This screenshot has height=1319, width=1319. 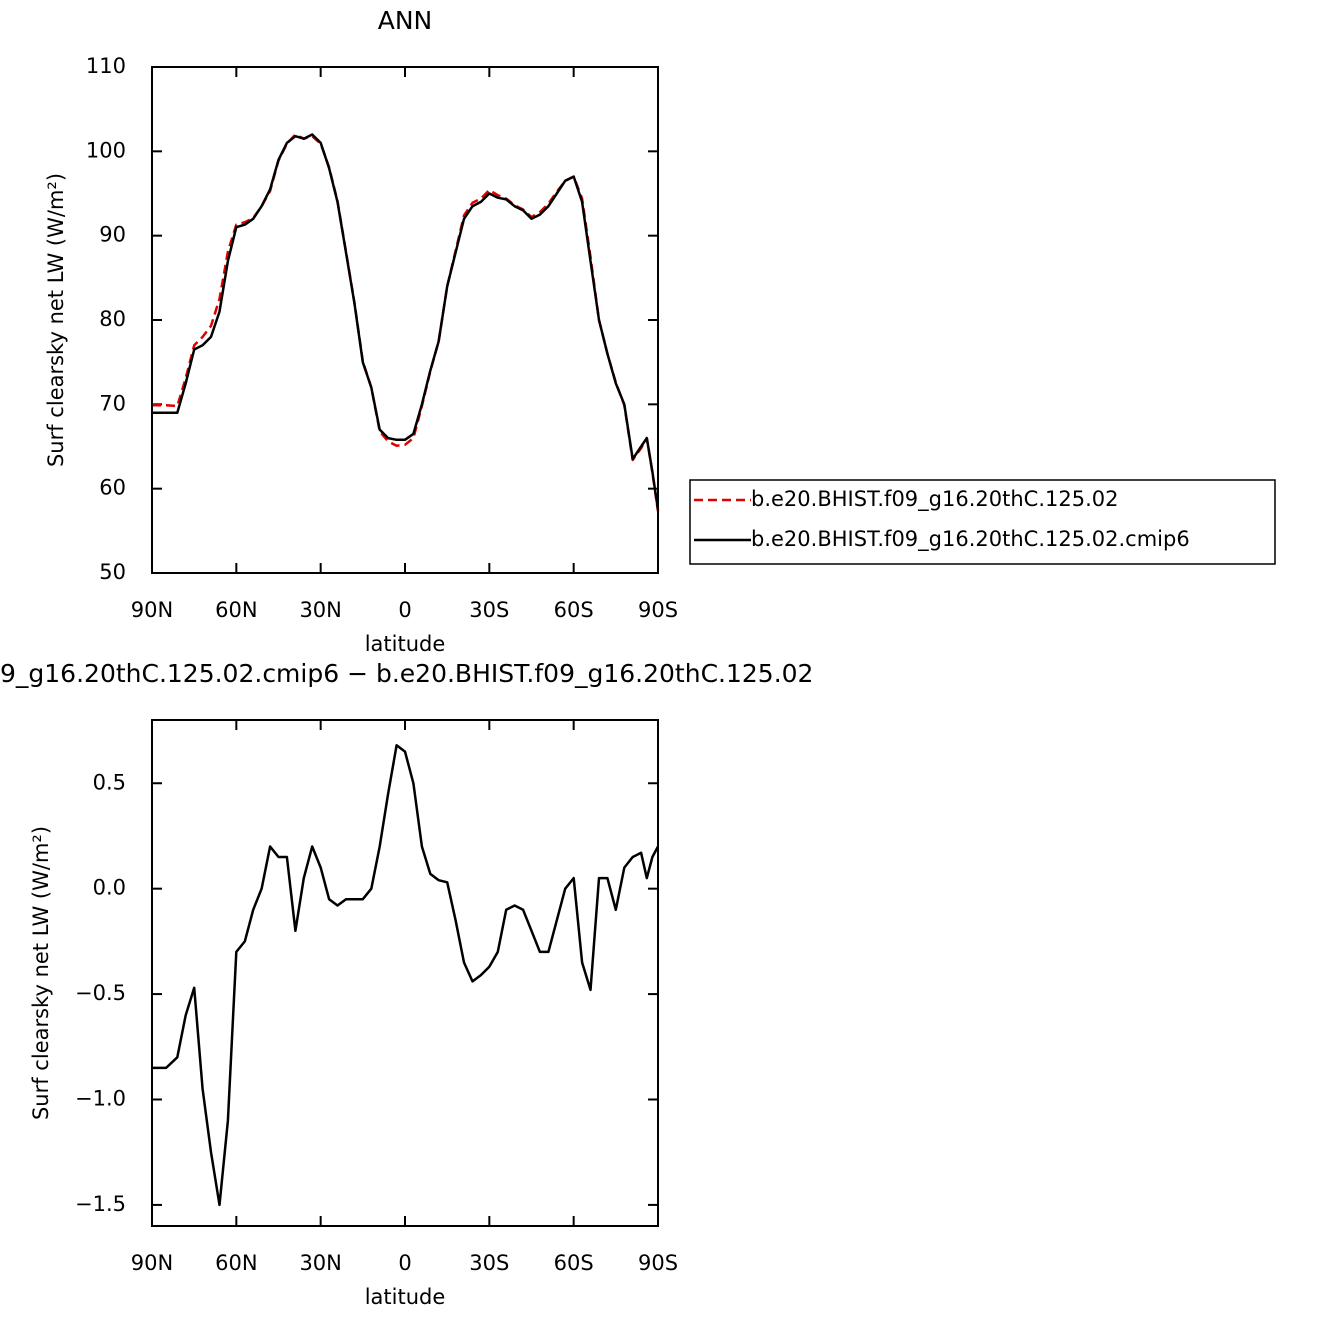 I want to click on y-tick-label: −1.5, so click(x=100, y=1204).